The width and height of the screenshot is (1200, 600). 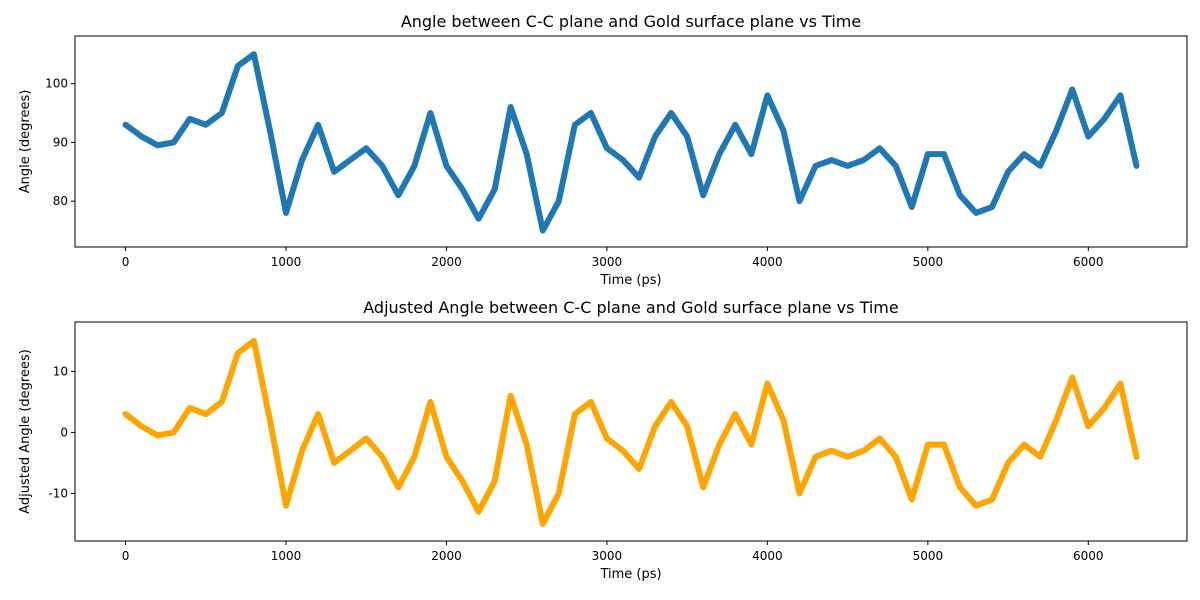 What do you see at coordinates (60, 371) in the screenshot?
I see `y-tick-label: 10` at bounding box center [60, 371].